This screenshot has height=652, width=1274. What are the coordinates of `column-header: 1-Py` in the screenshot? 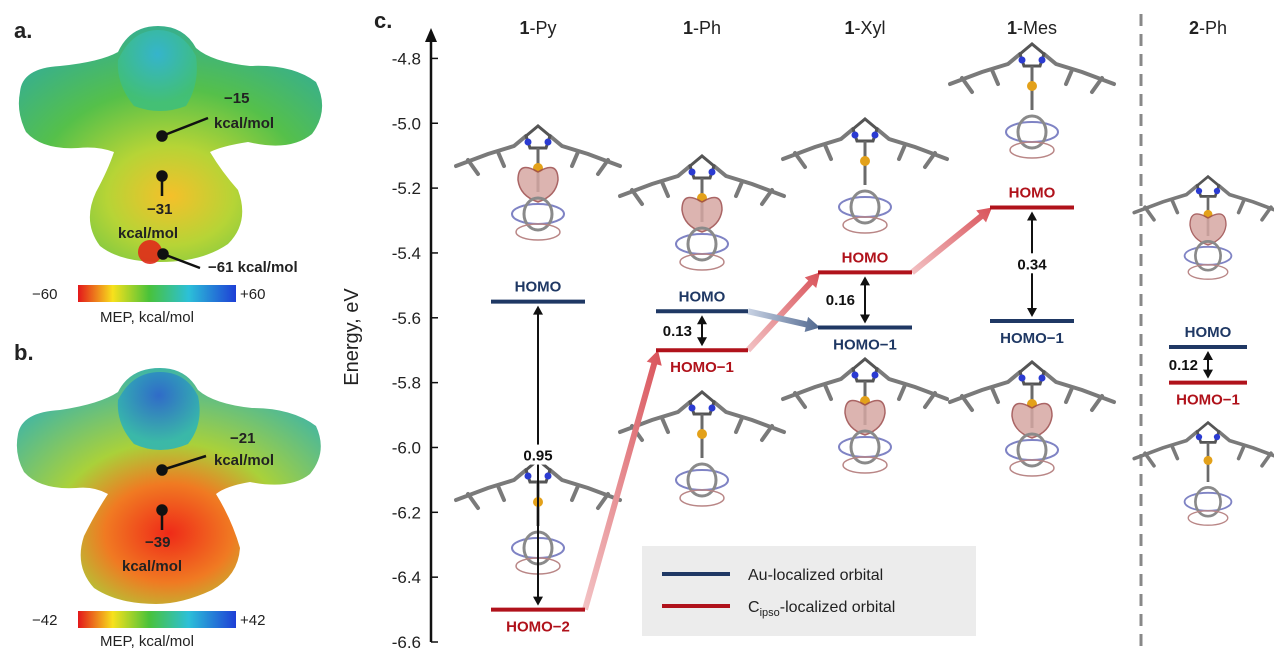 It's located at (537, 28).